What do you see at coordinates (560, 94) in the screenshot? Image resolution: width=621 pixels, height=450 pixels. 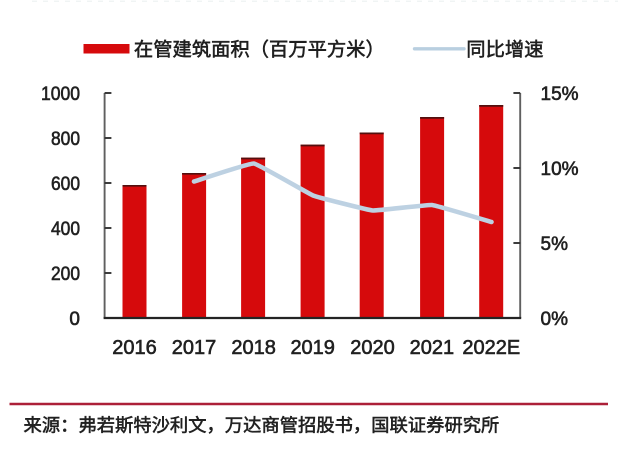 I see `svg-text: 15%` at bounding box center [560, 94].